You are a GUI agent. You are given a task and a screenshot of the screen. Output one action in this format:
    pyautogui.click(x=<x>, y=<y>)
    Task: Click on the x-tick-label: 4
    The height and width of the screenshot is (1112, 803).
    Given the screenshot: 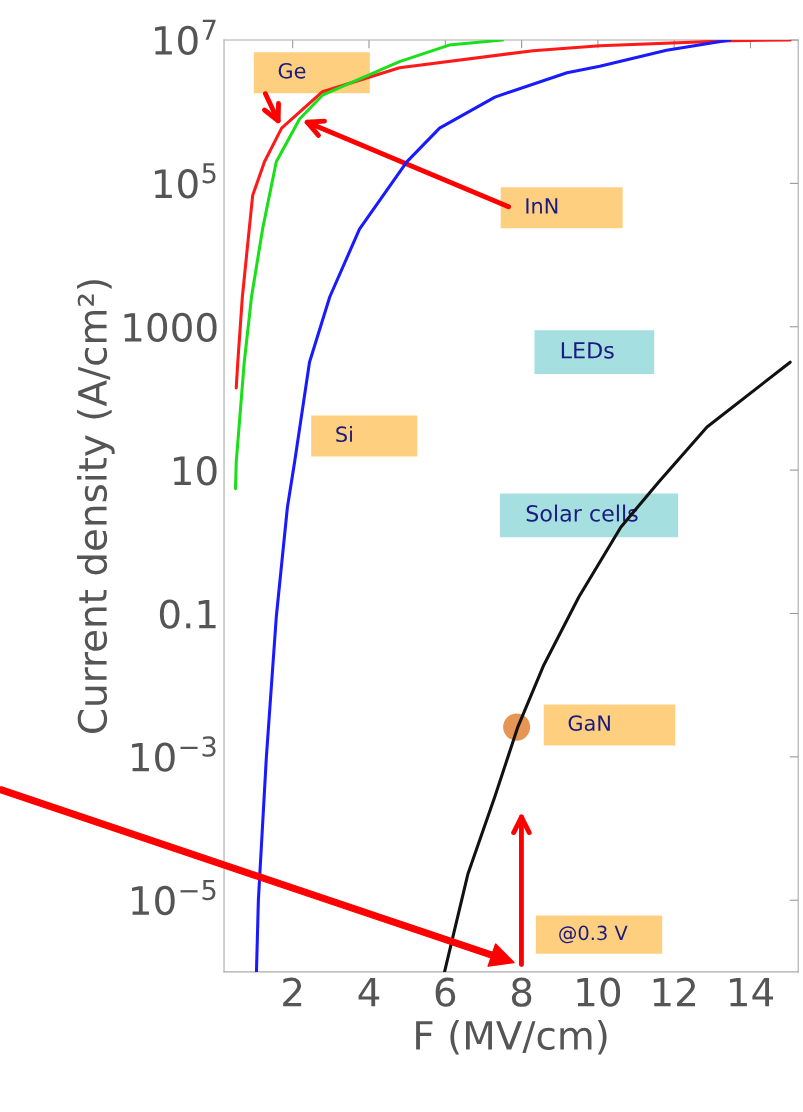 What is the action you would take?
    pyautogui.click(x=369, y=992)
    